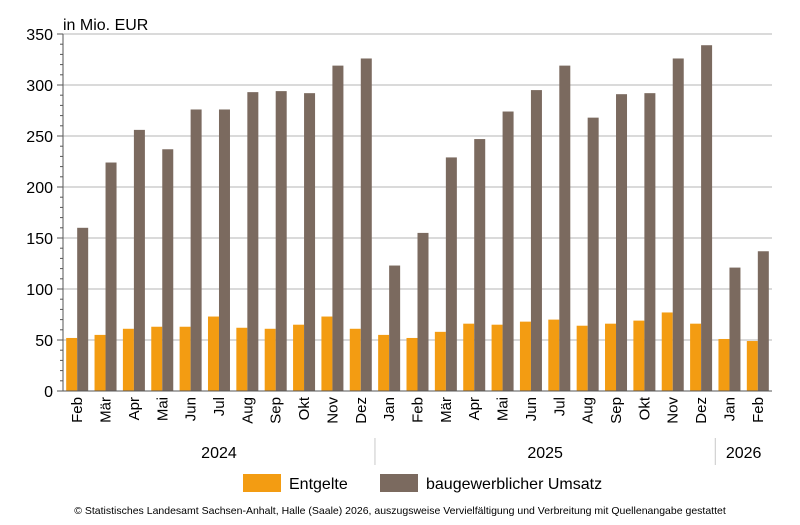  Describe the element at coordinates (105, 25) in the screenshot. I see `unit-label: in Mio. EUR` at that location.